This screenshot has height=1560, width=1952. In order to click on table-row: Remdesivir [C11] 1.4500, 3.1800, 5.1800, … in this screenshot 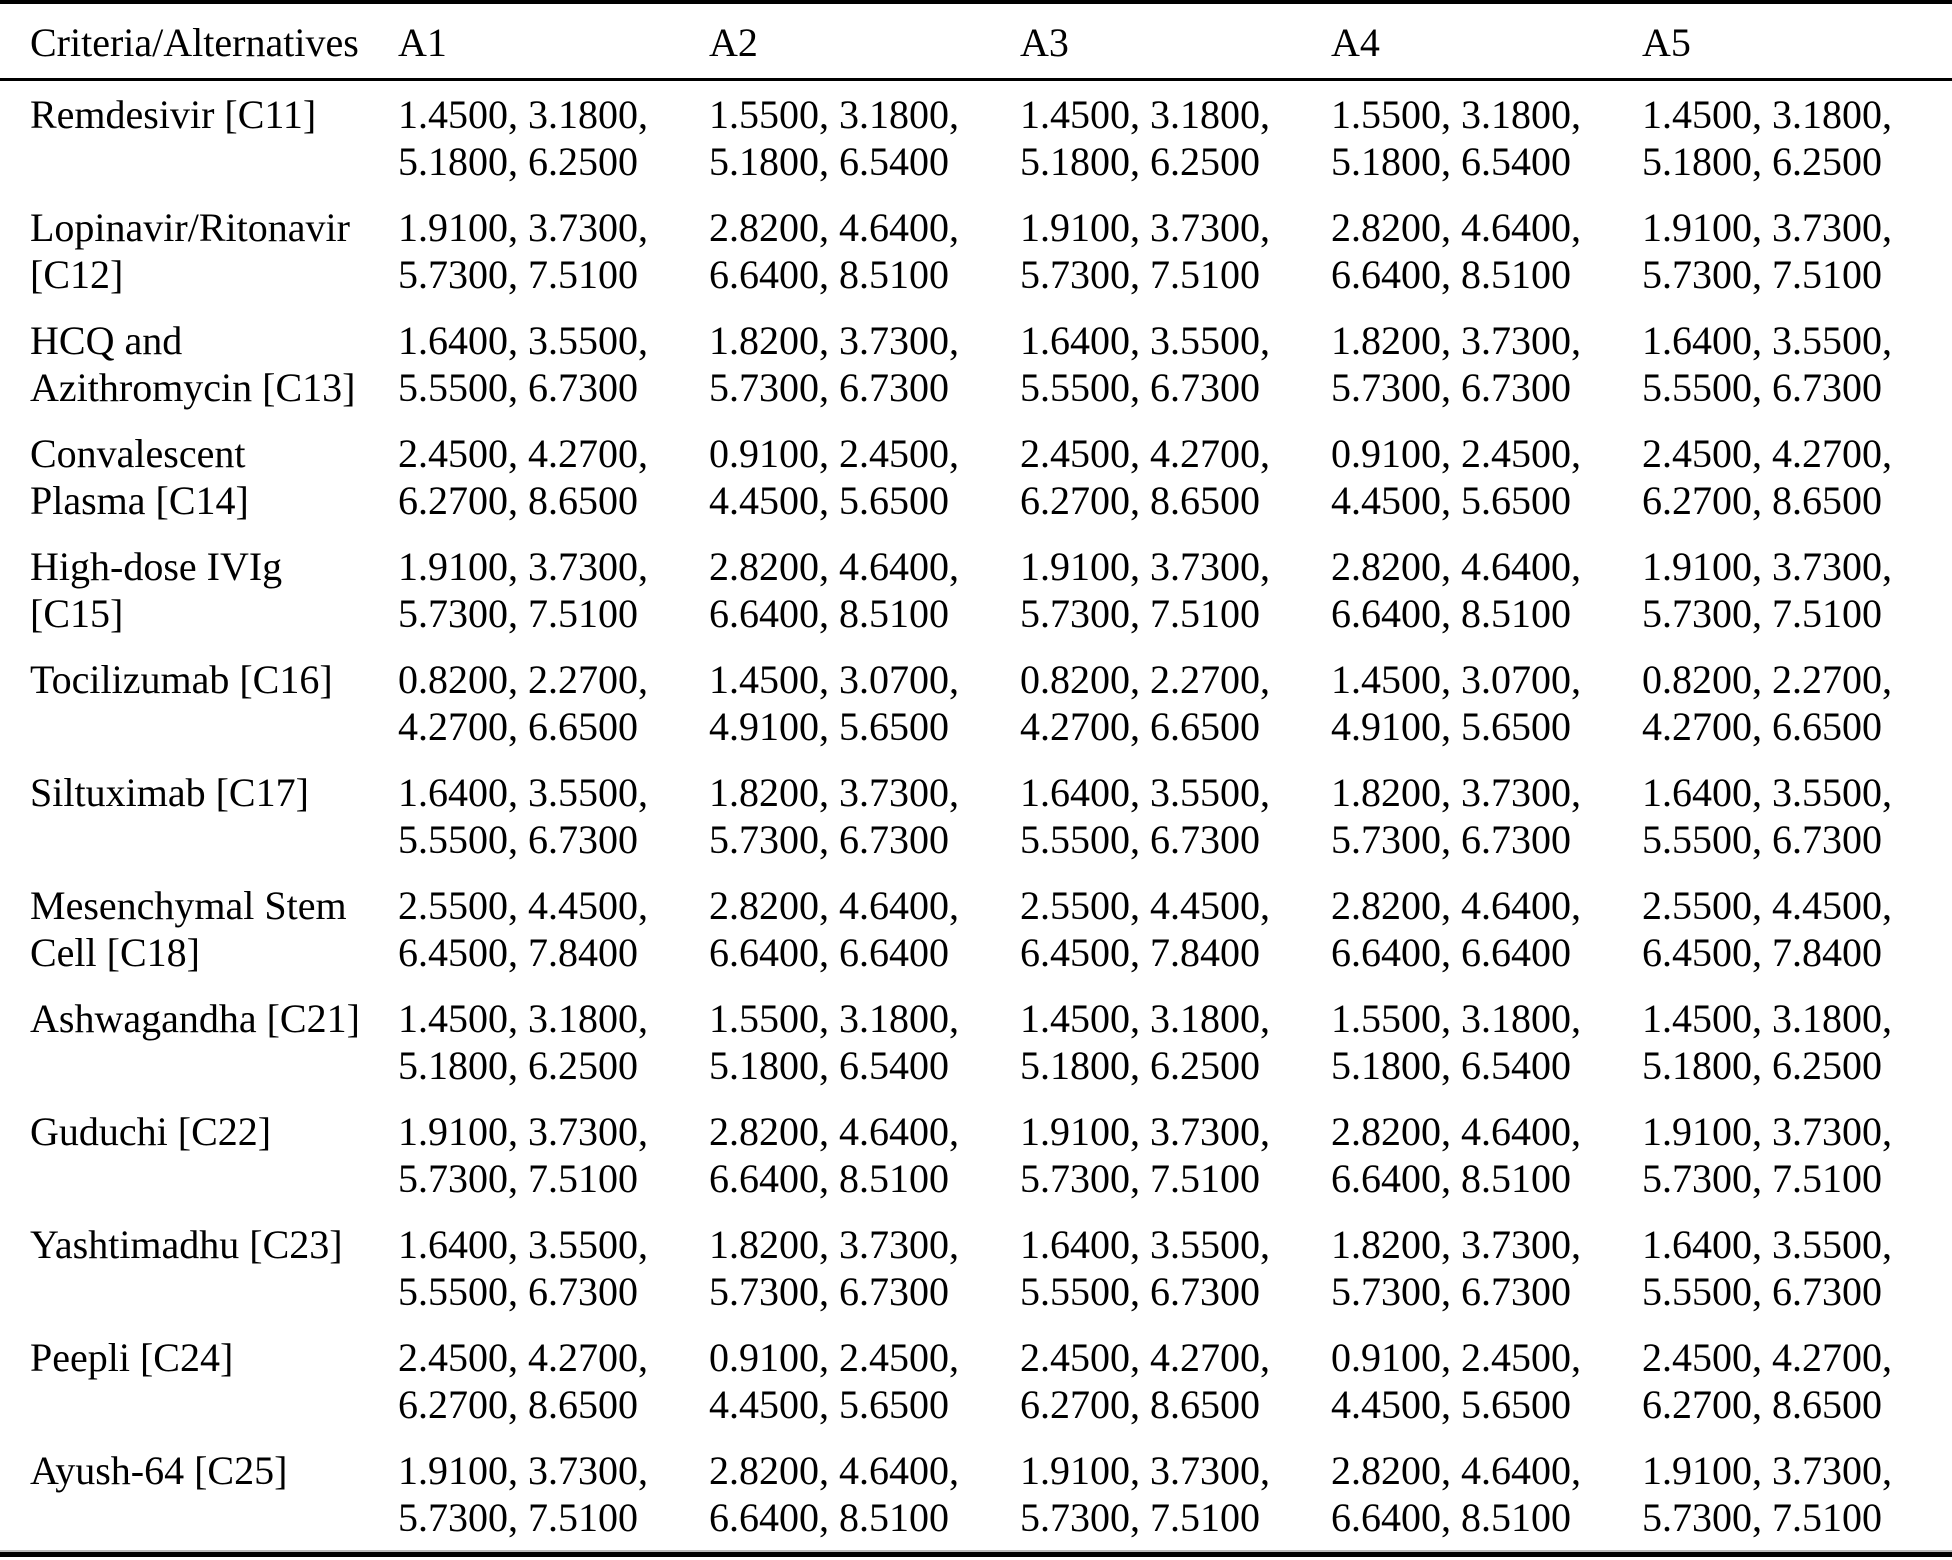, I will do `click(976, 137)`.